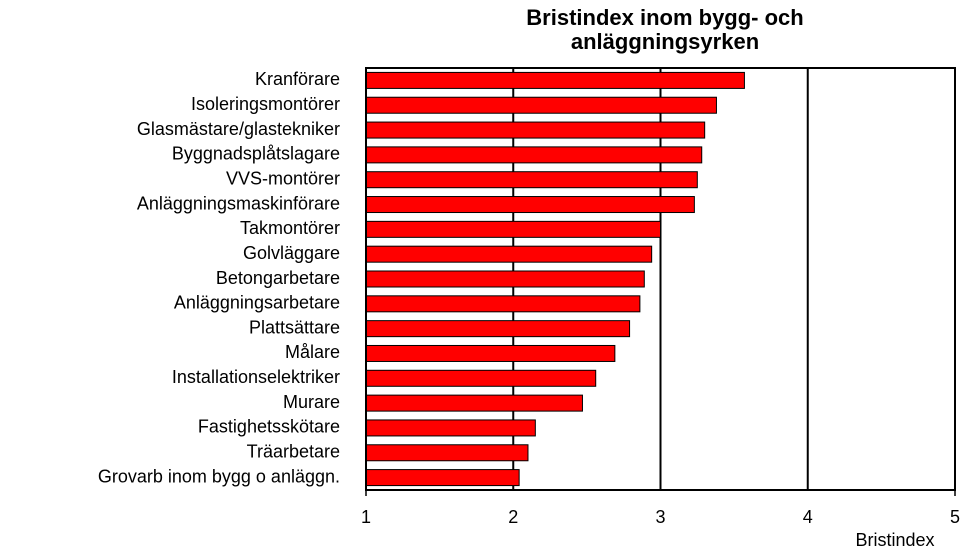 The width and height of the screenshot is (964, 551). I want to click on y-tick-label: Grovarb inom bygg o anläggn., so click(219, 476).